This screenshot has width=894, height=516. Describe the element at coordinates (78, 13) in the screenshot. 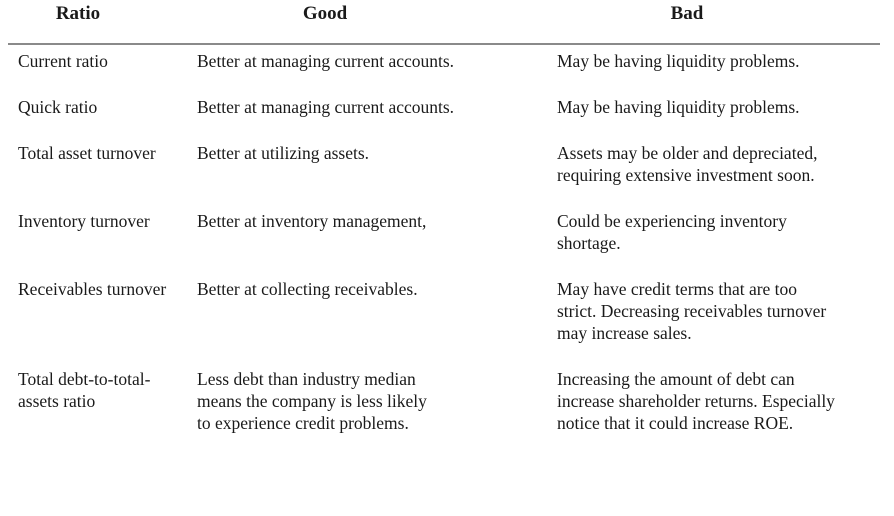

I see `column-header-ratio: Ratio` at that location.